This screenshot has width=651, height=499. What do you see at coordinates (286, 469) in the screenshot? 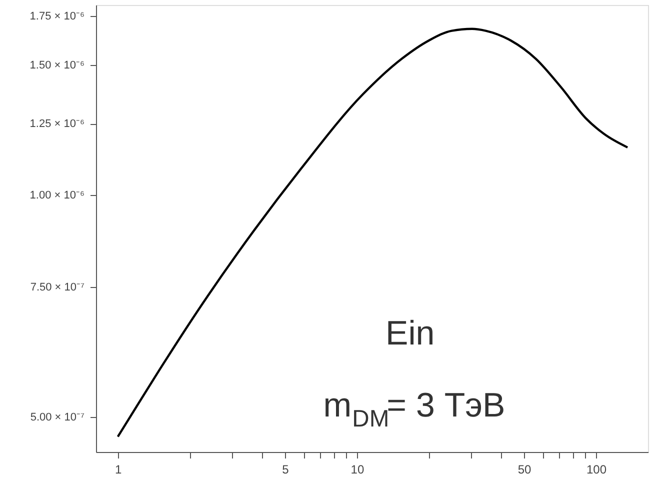
I see `x-tick-label: 5` at bounding box center [286, 469].